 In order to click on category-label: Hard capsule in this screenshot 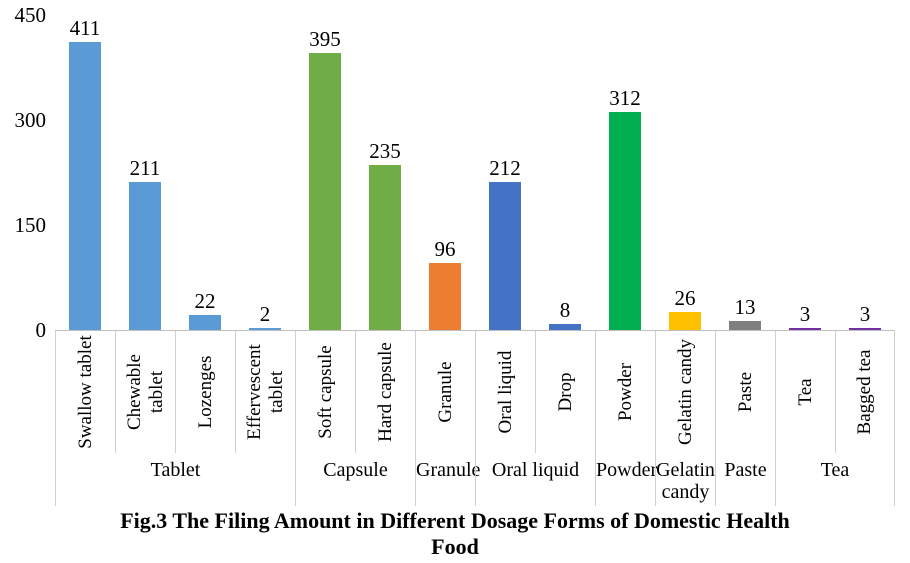, I will do `click(385, 392)`.